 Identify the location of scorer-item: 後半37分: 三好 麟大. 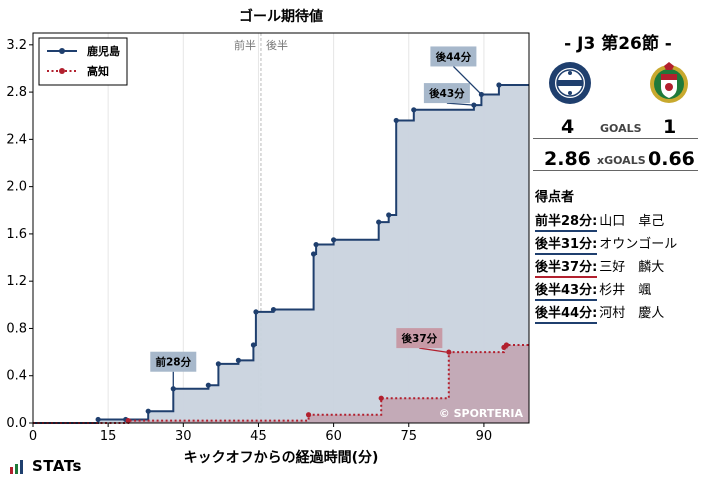
(599, 267).